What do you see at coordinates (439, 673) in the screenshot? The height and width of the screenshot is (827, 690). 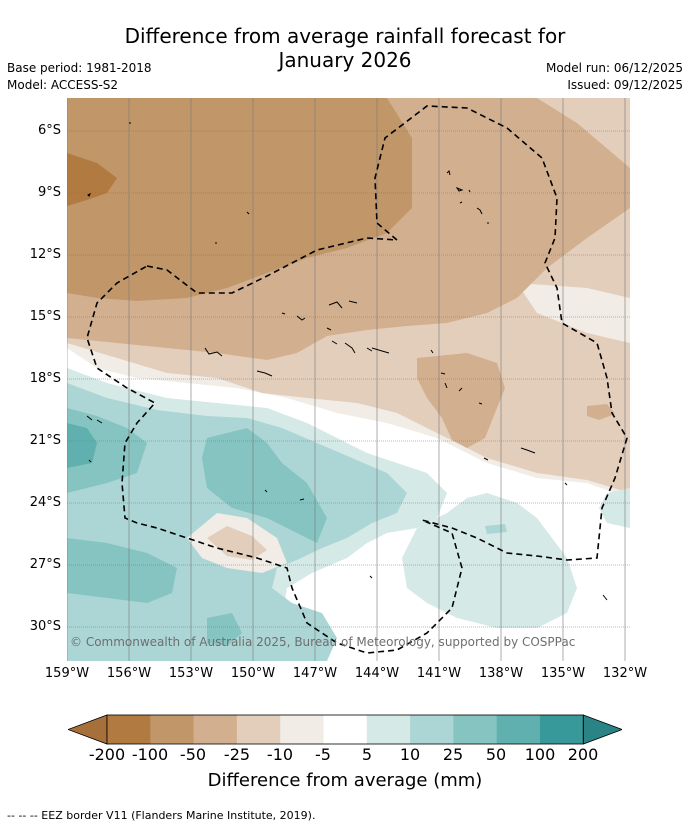 I see `lon-label-141w: 141°W` at bounding box center [439, 673].